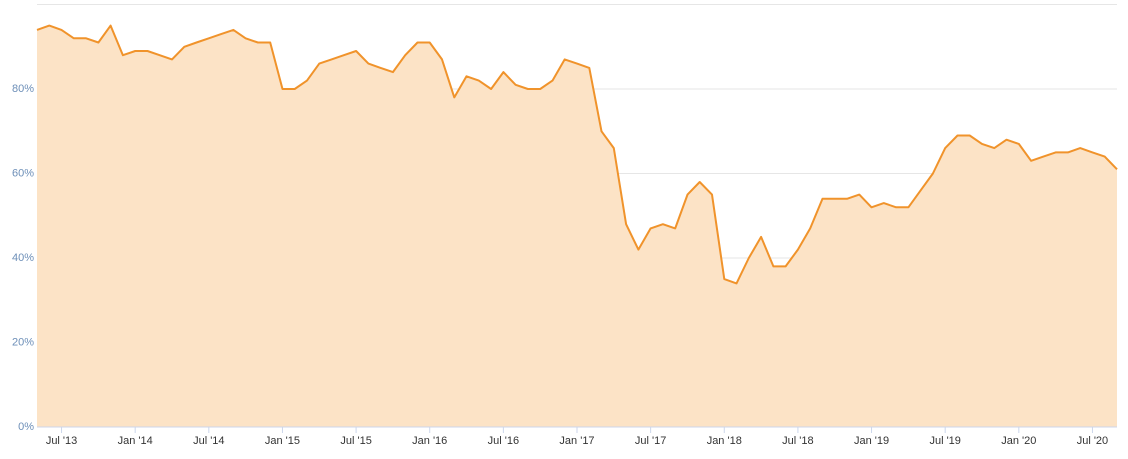  What do you see at coordinates (23, 342) in the screenshot?
I see `y-tick-label: 20%` at bounding box center [23, 342].